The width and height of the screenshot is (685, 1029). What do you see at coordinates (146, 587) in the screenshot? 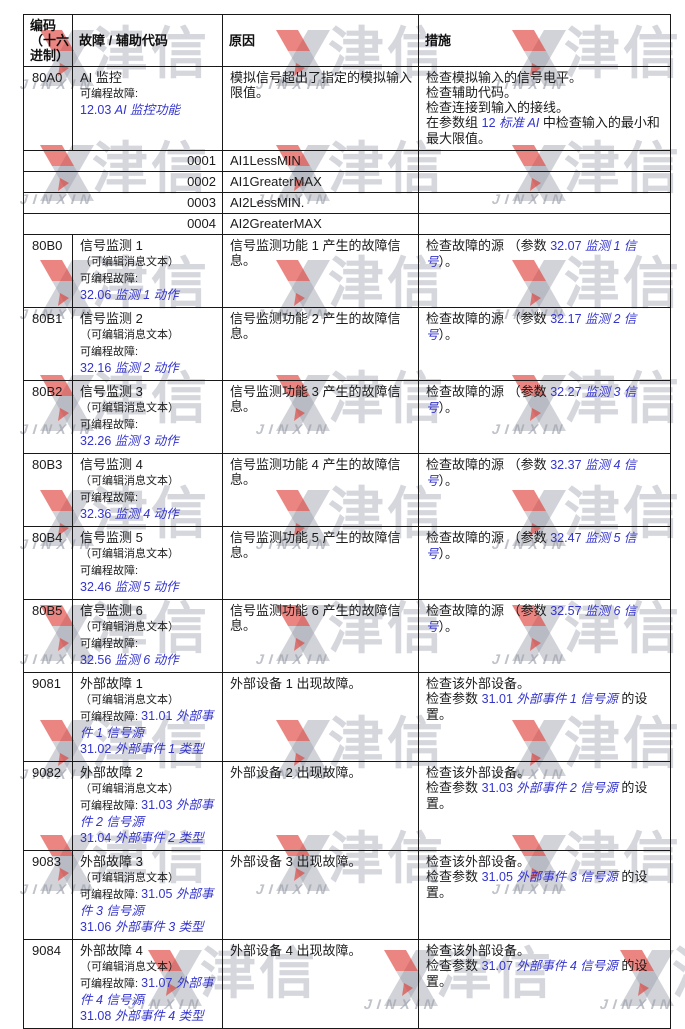
I see `param-link: 监测 5 动作` at bounding box center [146, 587].